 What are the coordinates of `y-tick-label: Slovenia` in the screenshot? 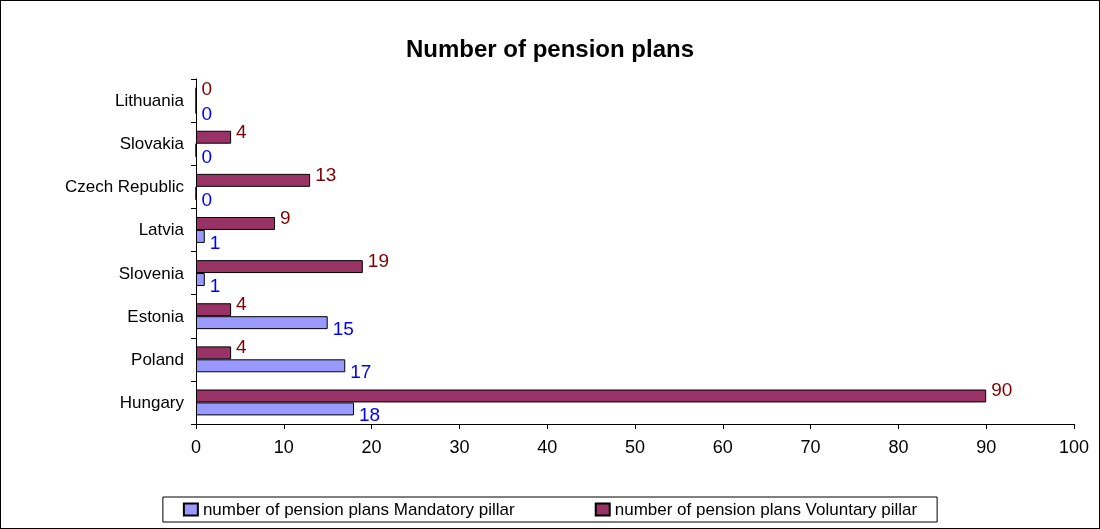 It's located at (151, 273).